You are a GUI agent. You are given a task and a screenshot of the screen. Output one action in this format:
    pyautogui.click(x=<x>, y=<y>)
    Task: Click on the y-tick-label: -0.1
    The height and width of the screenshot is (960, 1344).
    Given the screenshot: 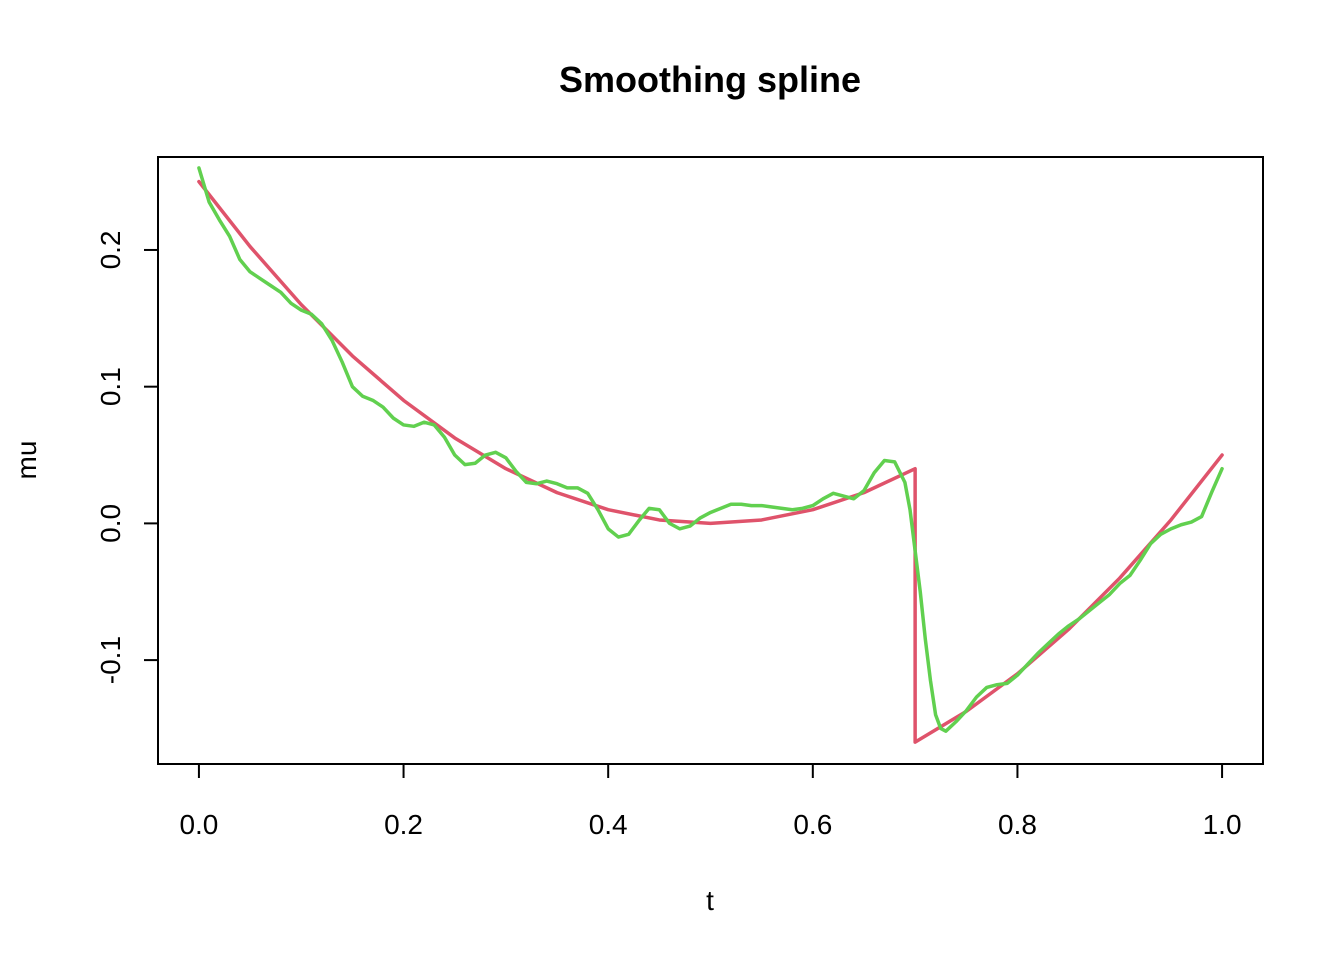 What is the action you would take?
    pyautogui.click(x=110, y=660)
    